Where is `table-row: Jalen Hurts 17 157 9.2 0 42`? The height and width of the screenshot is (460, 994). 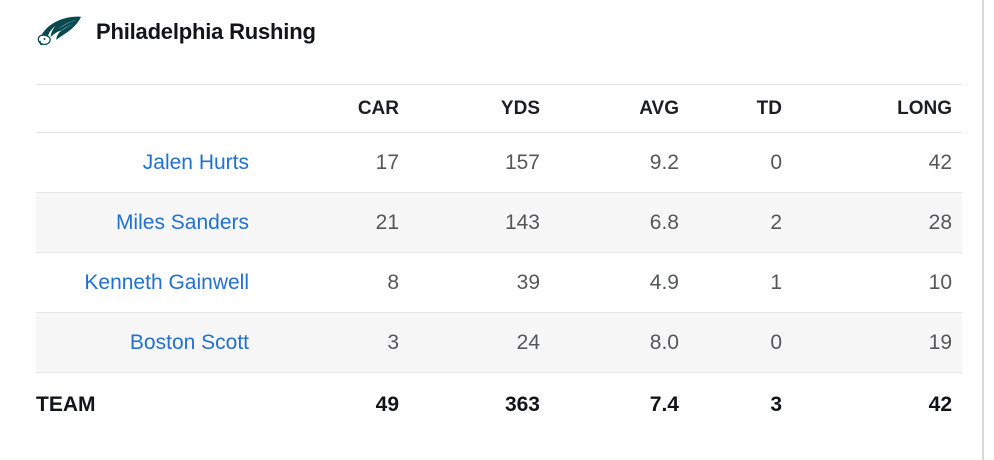 table-row: Jalen Hurts 17 157 9.2 0 42 is located at coordinates (499, 162).